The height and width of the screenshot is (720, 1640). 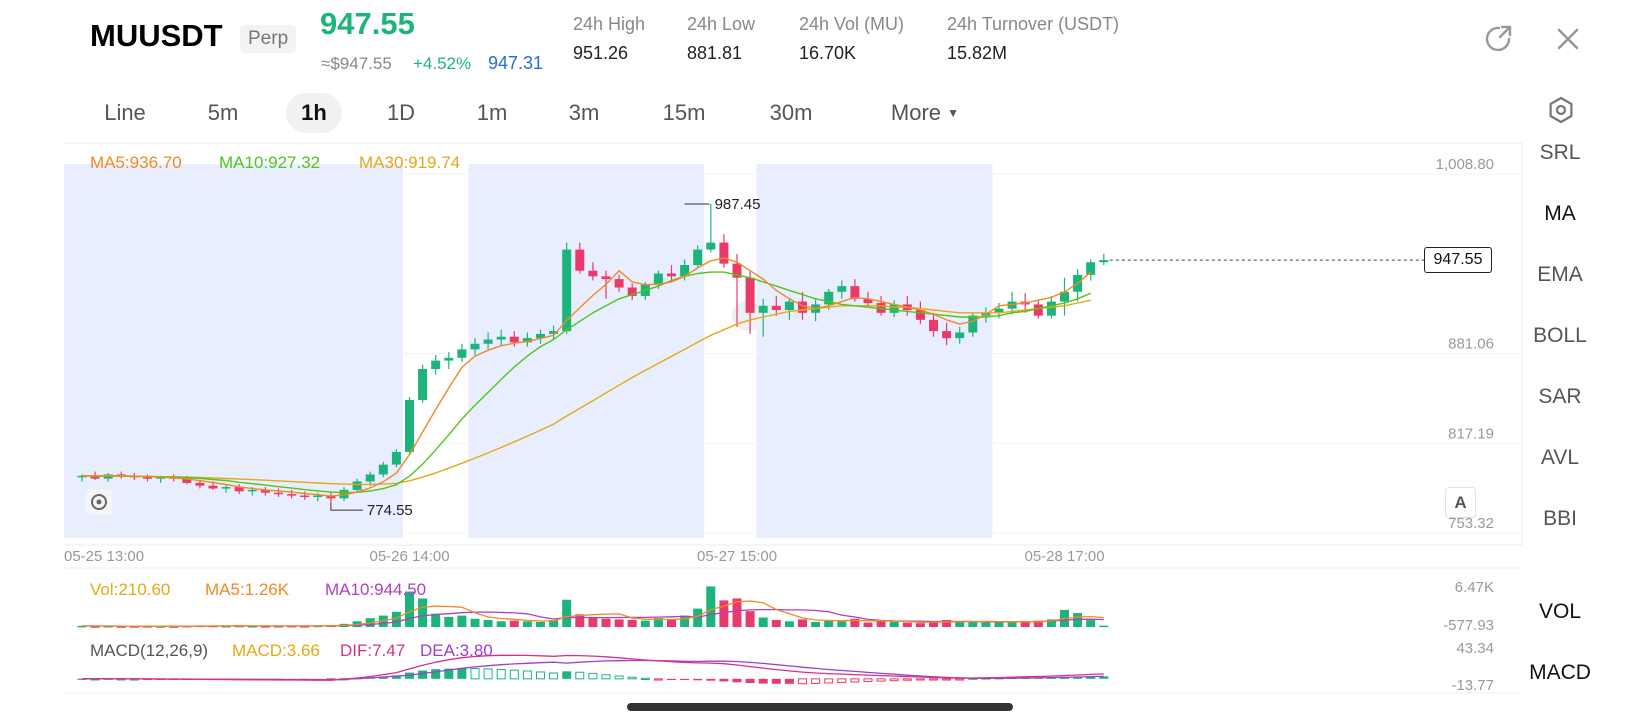 I want to click on indicator-boll: BOLL, so click(x=1560, y=335).